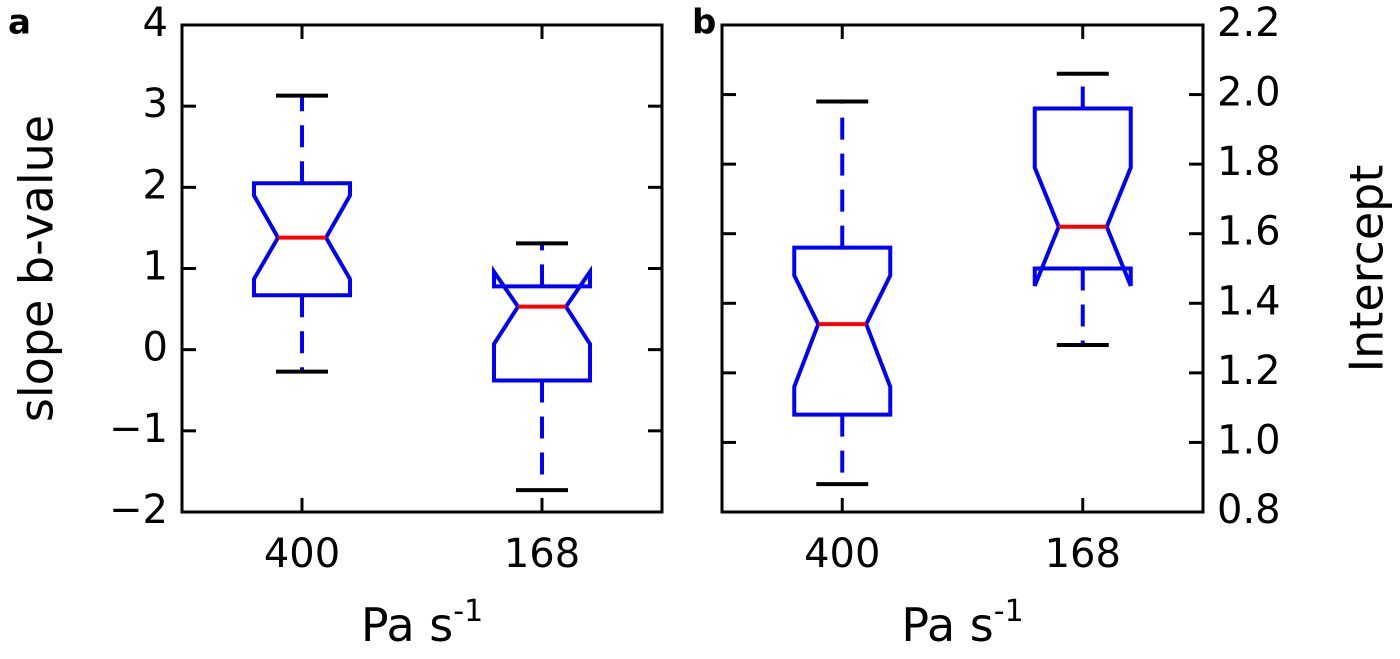 The image size is (1400, 659). Describe the element at coordinates (155, 348) in the screenshot. I see `y-tick-label: 0` at that location.